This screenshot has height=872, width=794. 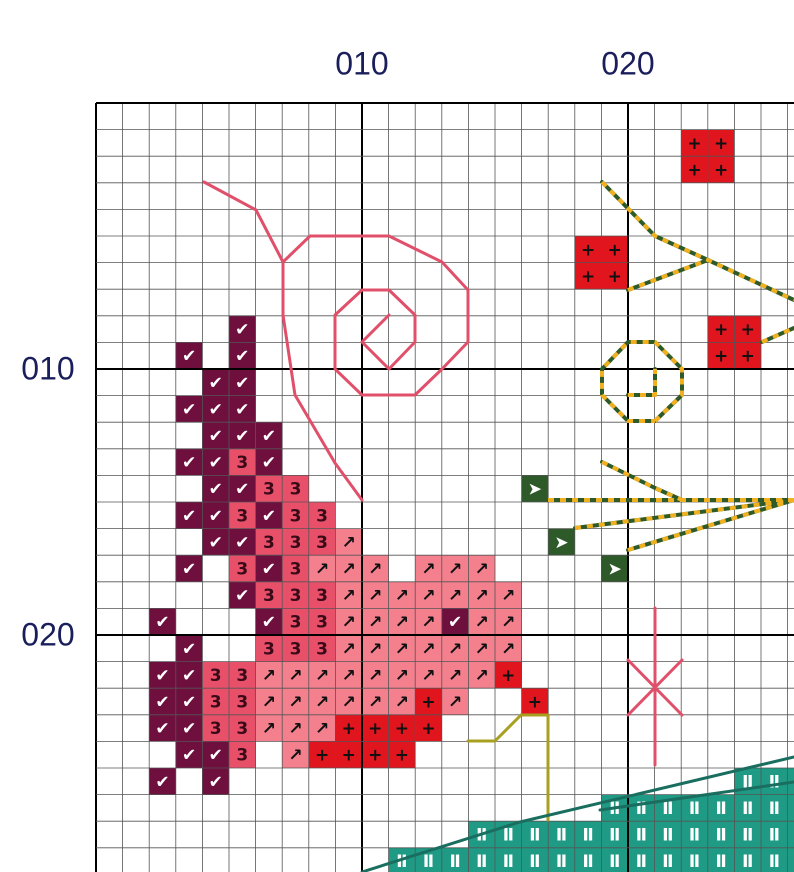 What do you see at coordinates (508, 767) in the screenshot?
I see `olive-stem` at bounding box center [508, 767].